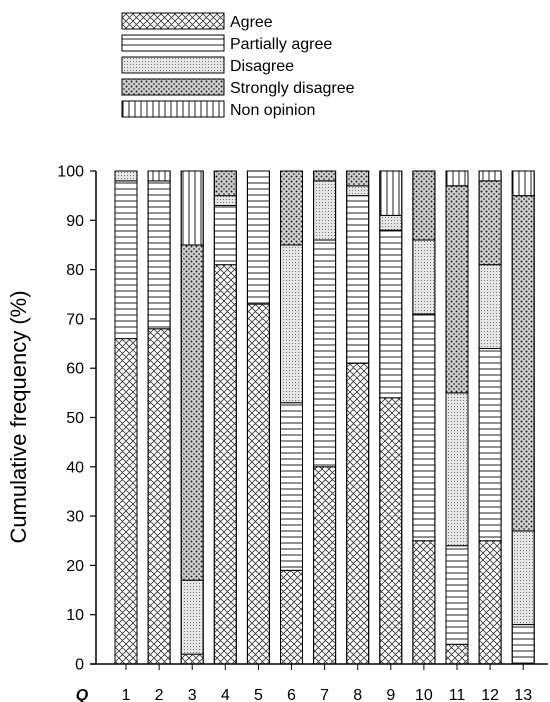 The image size is (550, 702). Describe the element at coordinates (173, 21) in the screenshot. I see `legend-swatch-agree` at that location.